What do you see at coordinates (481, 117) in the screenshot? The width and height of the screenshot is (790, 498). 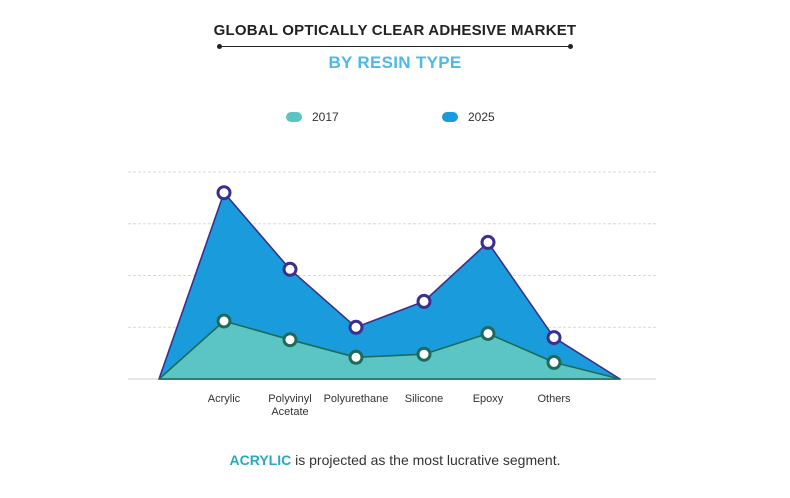 I see `legend-label-2025: 2025` at bounding box center [481, 117].